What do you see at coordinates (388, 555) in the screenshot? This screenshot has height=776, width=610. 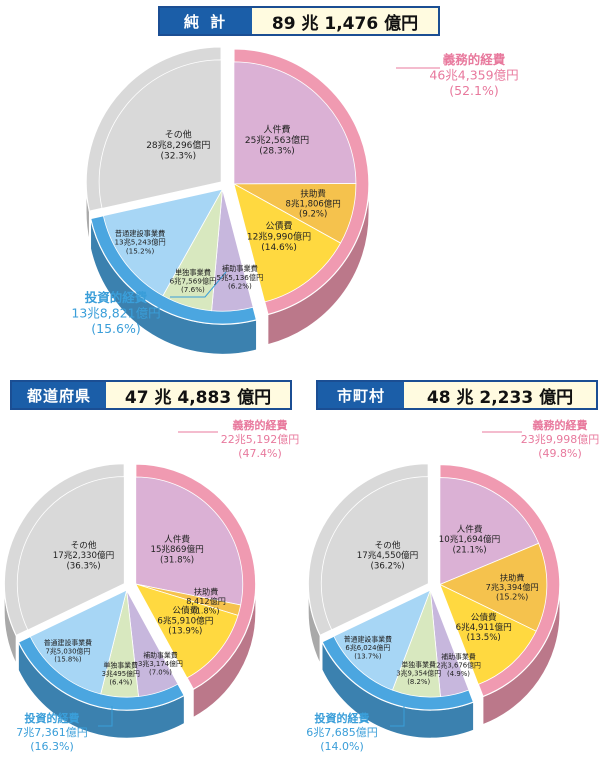 I see `slice-label-other: その他 17兆4,550億円(36.2%)` at bounding box center [388, 555].